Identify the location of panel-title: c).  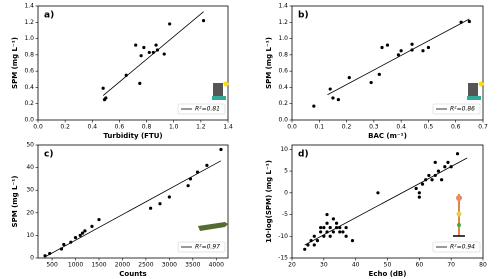
(48, 155).